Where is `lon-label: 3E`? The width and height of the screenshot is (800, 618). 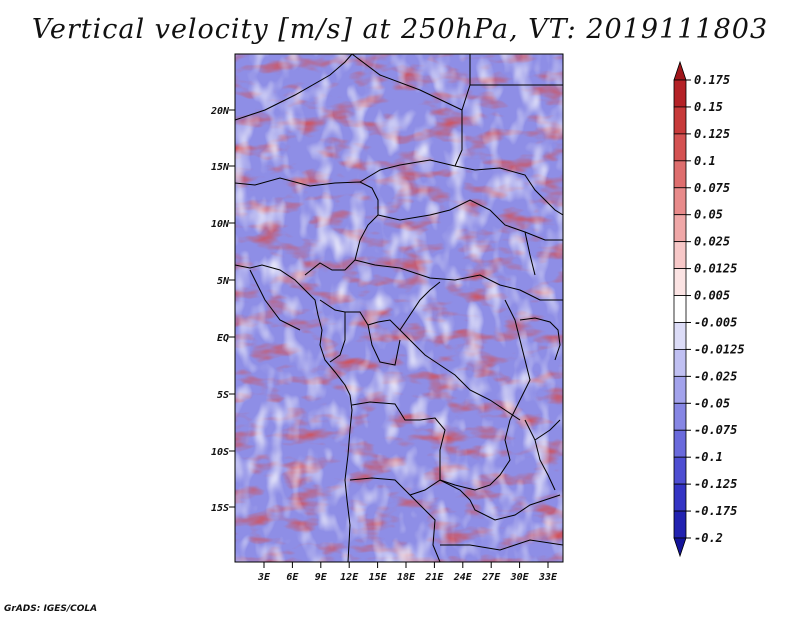 lon-label: 3E is located at coordinates (264, 577).